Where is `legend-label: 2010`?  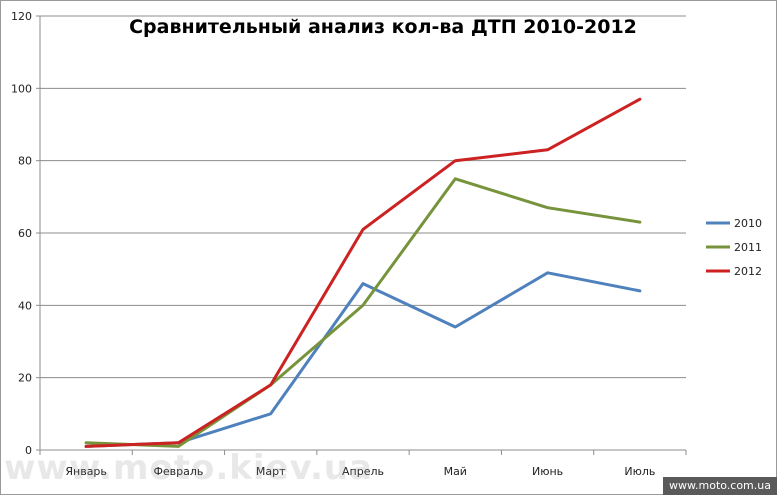 legend-label: 2010 is located at coordinates (748, 223).